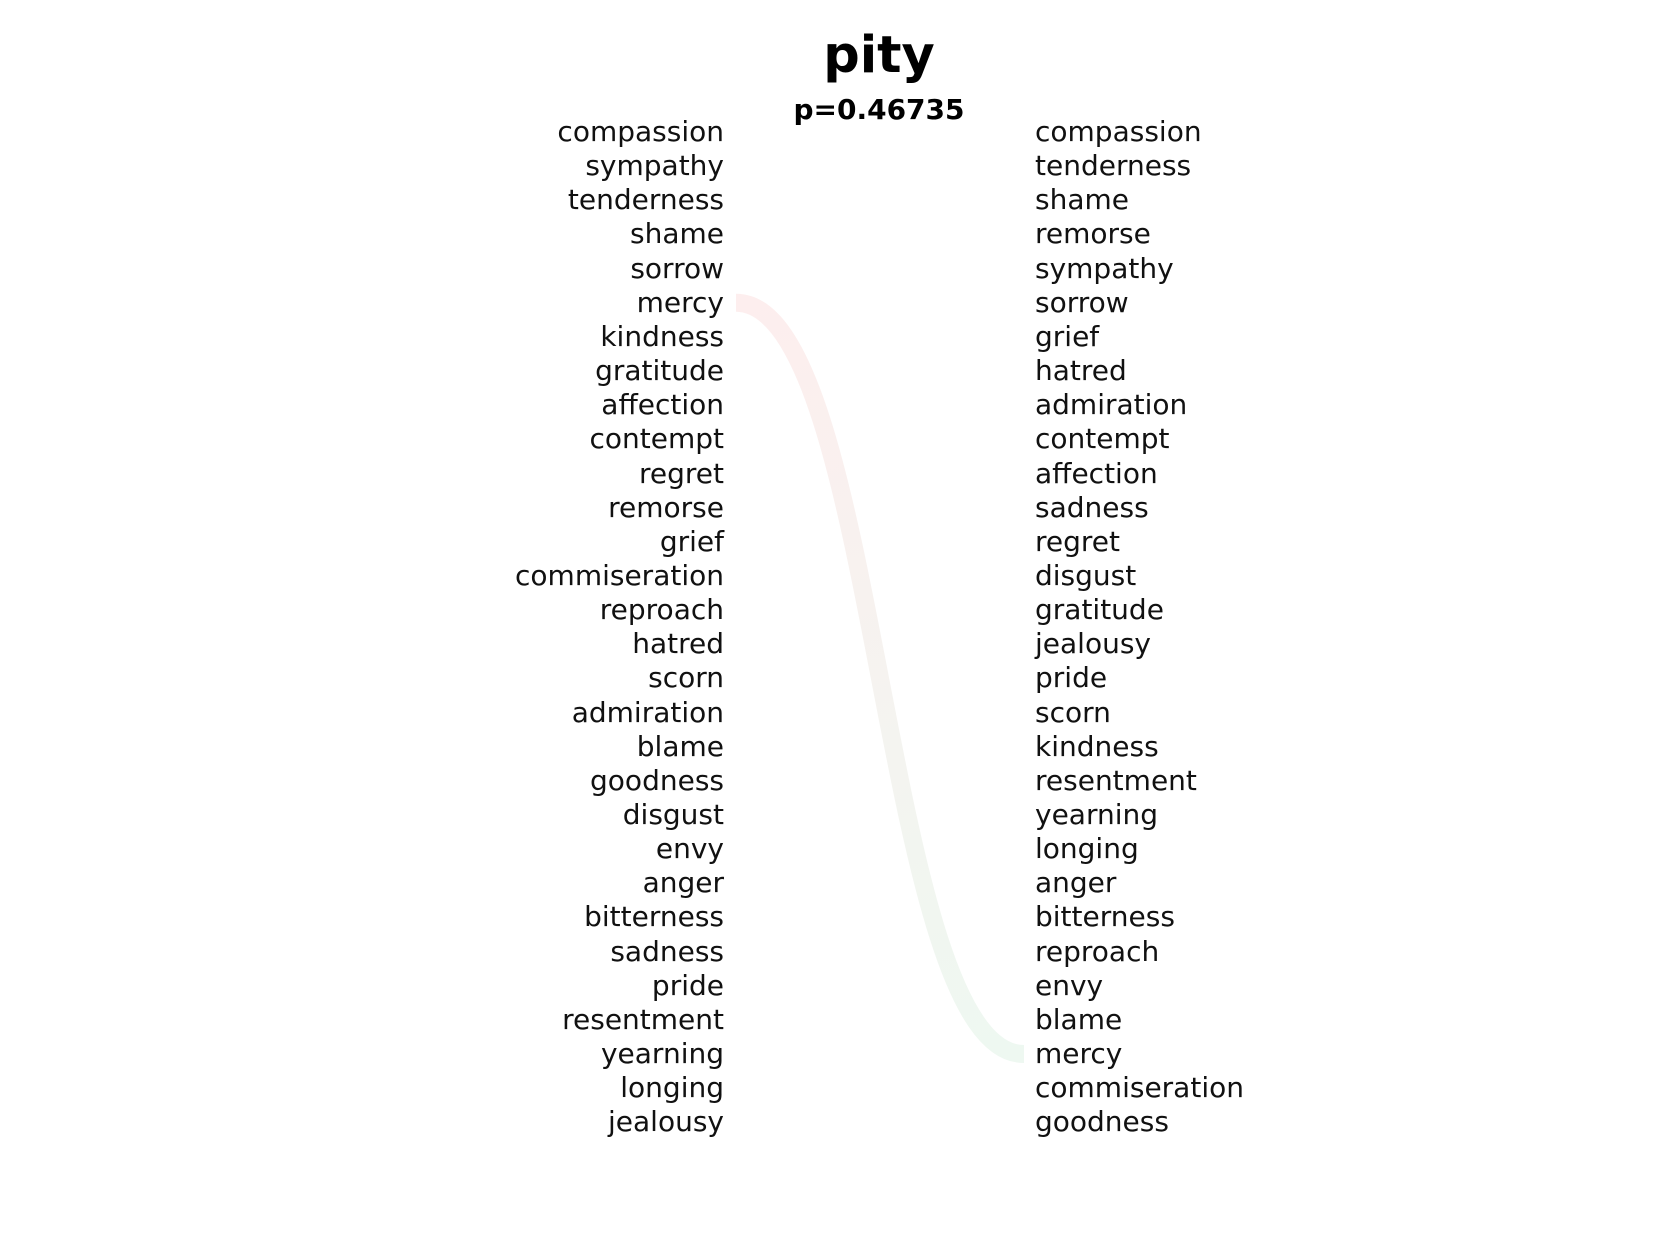 This screenshot has width=1680, height=1260. Describe the element at coordinates (1102, 439) in the screenshot. I see `right-word-10: contempt` at that location.